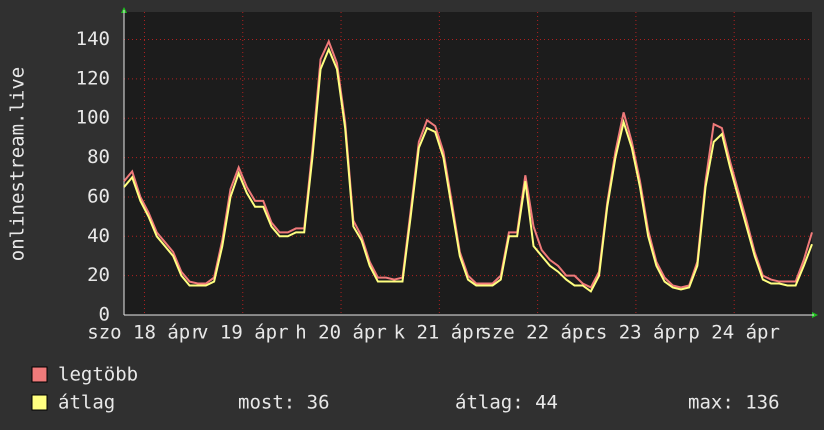 This screenshot has height=430, width=824. I want to click on y-tick-label: 40, so click(98, 236).